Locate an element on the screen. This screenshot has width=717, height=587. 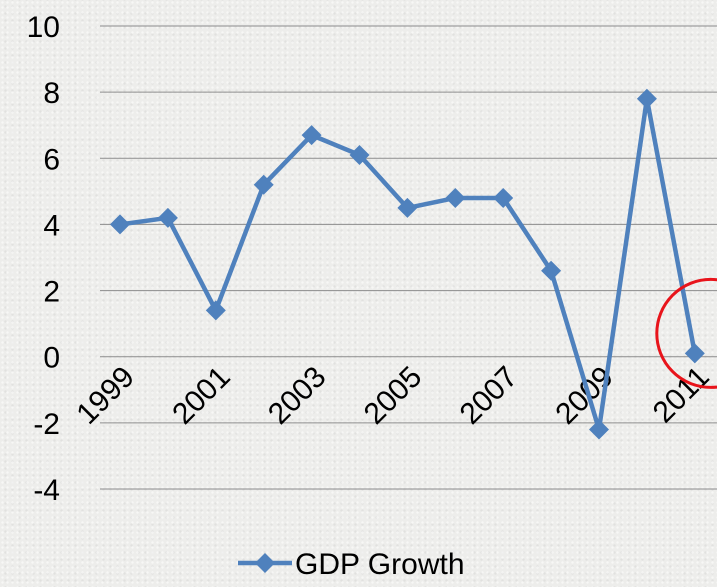
x-tick-label: 1999 is located at coordinates (105, 395).